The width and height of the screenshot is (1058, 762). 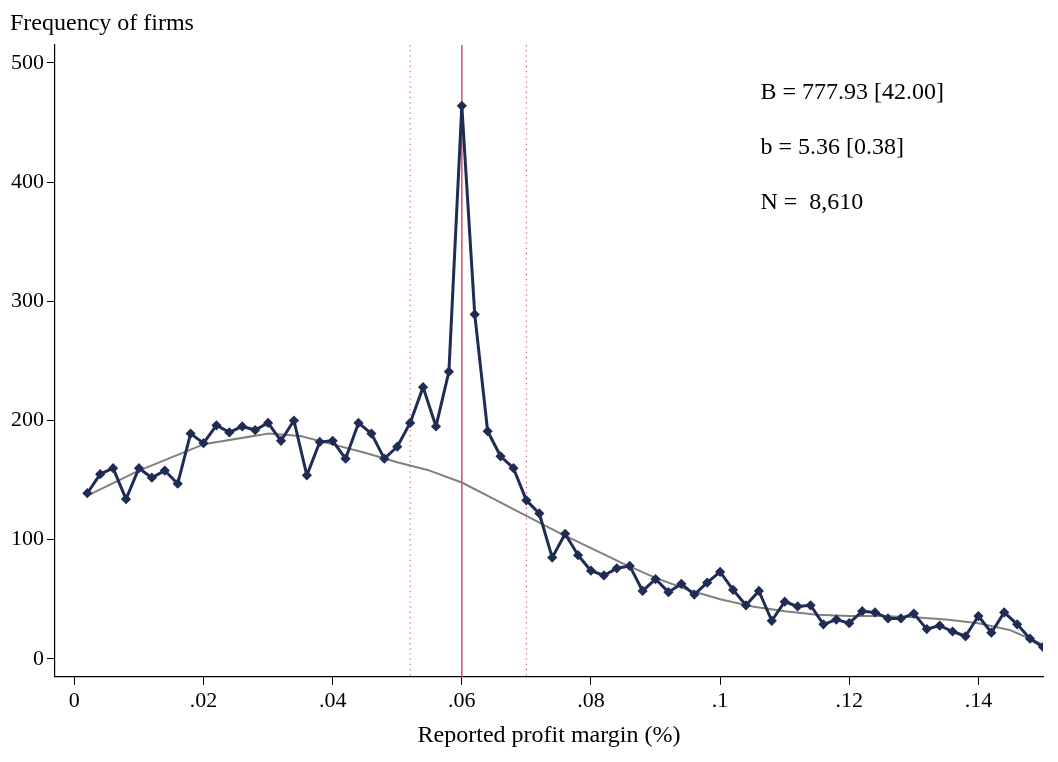 What do you see at coordinates (27, 61) in the screenshot?
I see `y-tick-label: 500` at bounding box center [27, 61].